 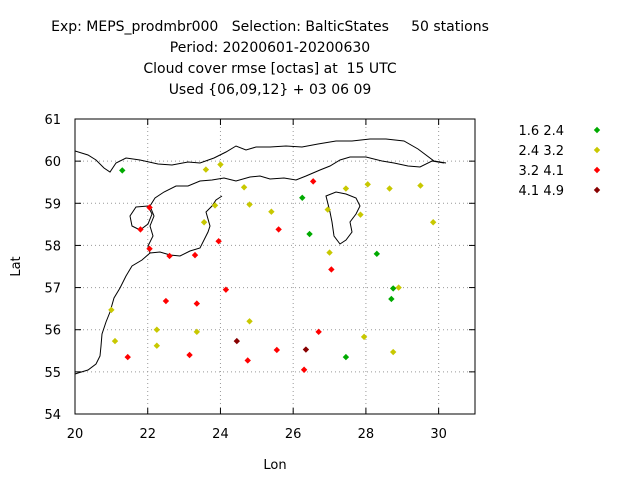 What do you see at coordinates (274, 465) in the screenshot?
I see `x-axis-label: Lon` at bounding box center [274, 465].